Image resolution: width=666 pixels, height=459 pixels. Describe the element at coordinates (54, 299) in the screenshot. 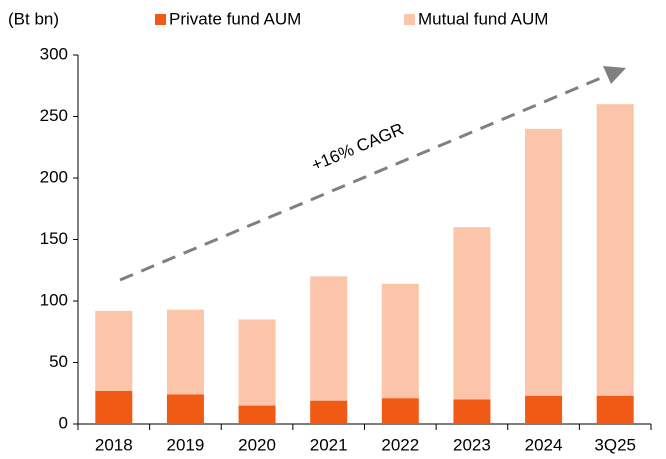

I see `y-tick-label: 100` at that location.